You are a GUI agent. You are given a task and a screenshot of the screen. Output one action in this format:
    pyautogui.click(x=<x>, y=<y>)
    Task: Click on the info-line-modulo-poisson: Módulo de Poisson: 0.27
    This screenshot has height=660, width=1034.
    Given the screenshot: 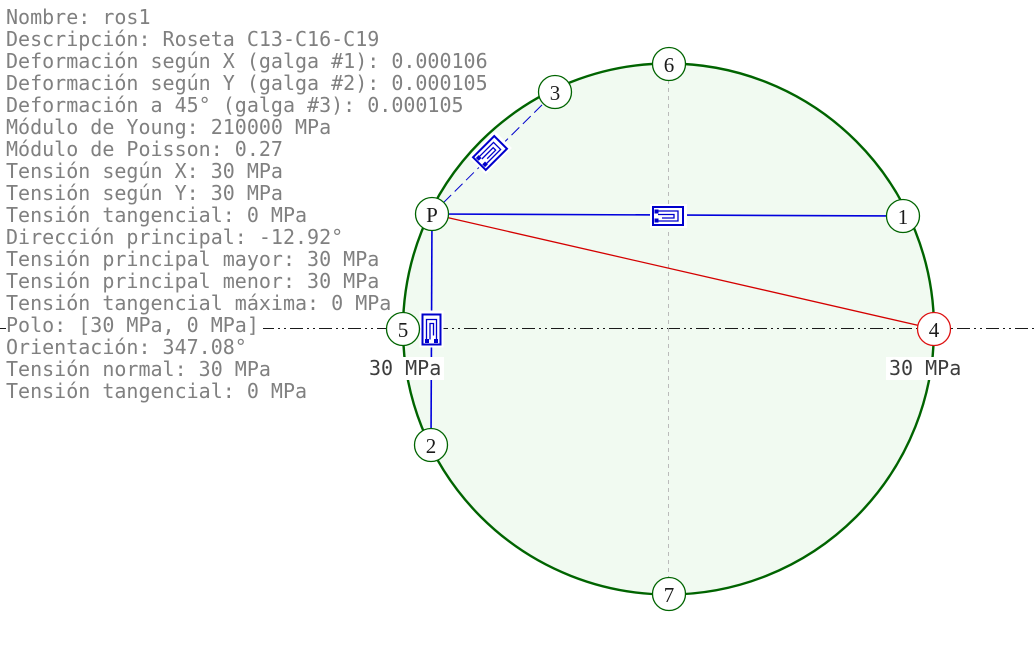 What is the action you would take?
    pyautogui.click(x=146, y=149)
    